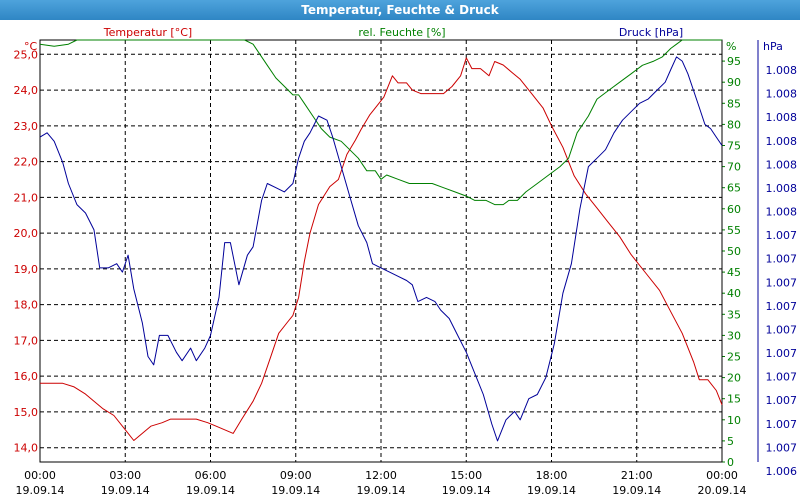 The image size is (800, 500). What do you see at coordinates (734, 399) in the screenshot?
I see `humidity-tick-label: 15` at bounding box center [734, 399].